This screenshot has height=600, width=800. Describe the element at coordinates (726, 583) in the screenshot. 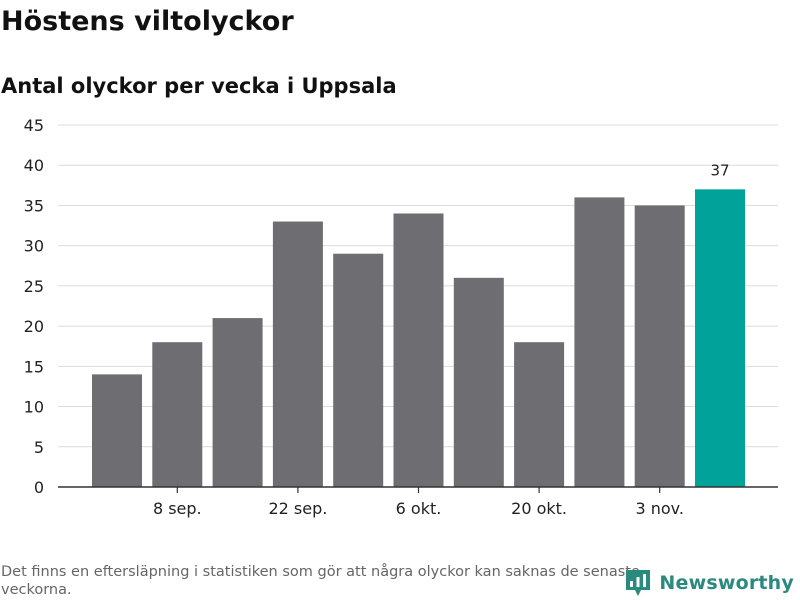

I see `brand-name: Newsworthy` at that location.